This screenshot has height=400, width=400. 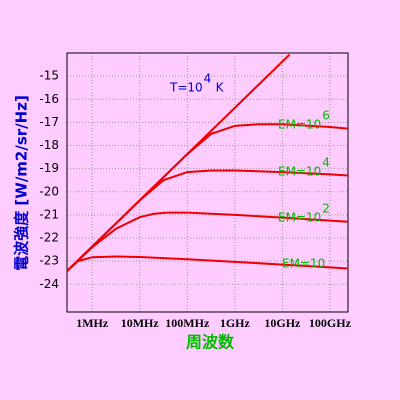 What do you see at coordinates (187, 323) in the screenshot?
I see `x-tick-label: 100MHz` at bounding box center [187, 323].